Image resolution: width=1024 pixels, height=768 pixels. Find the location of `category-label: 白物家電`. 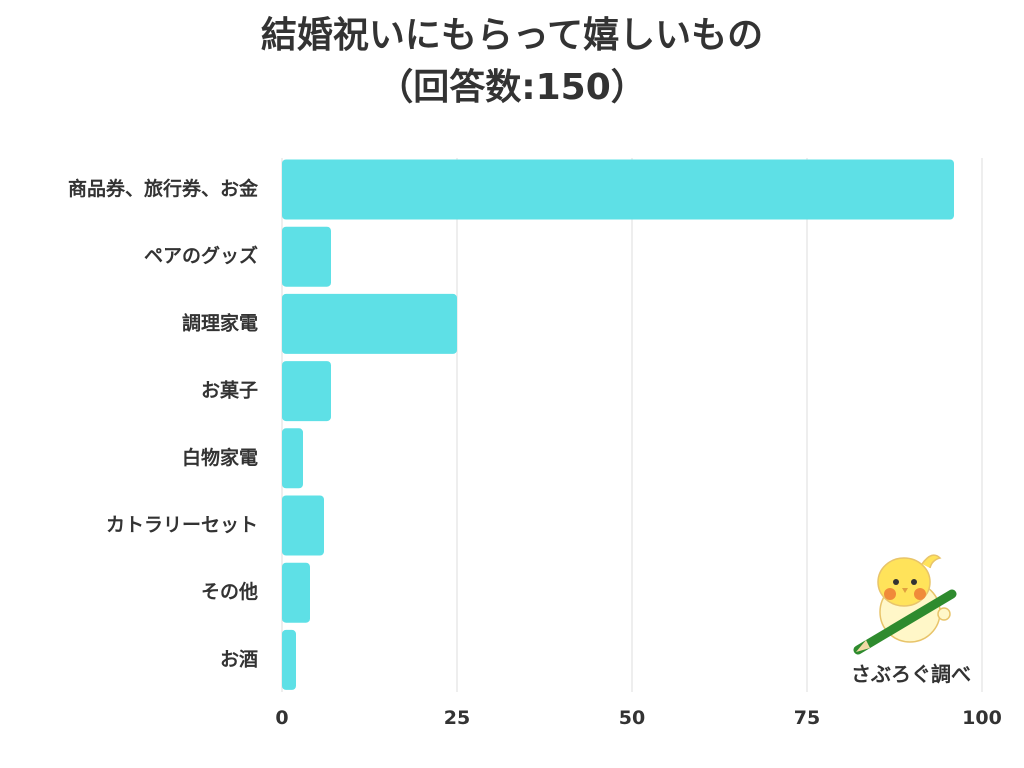

category-label: 白物家電 is located at coordinates (220, 457).